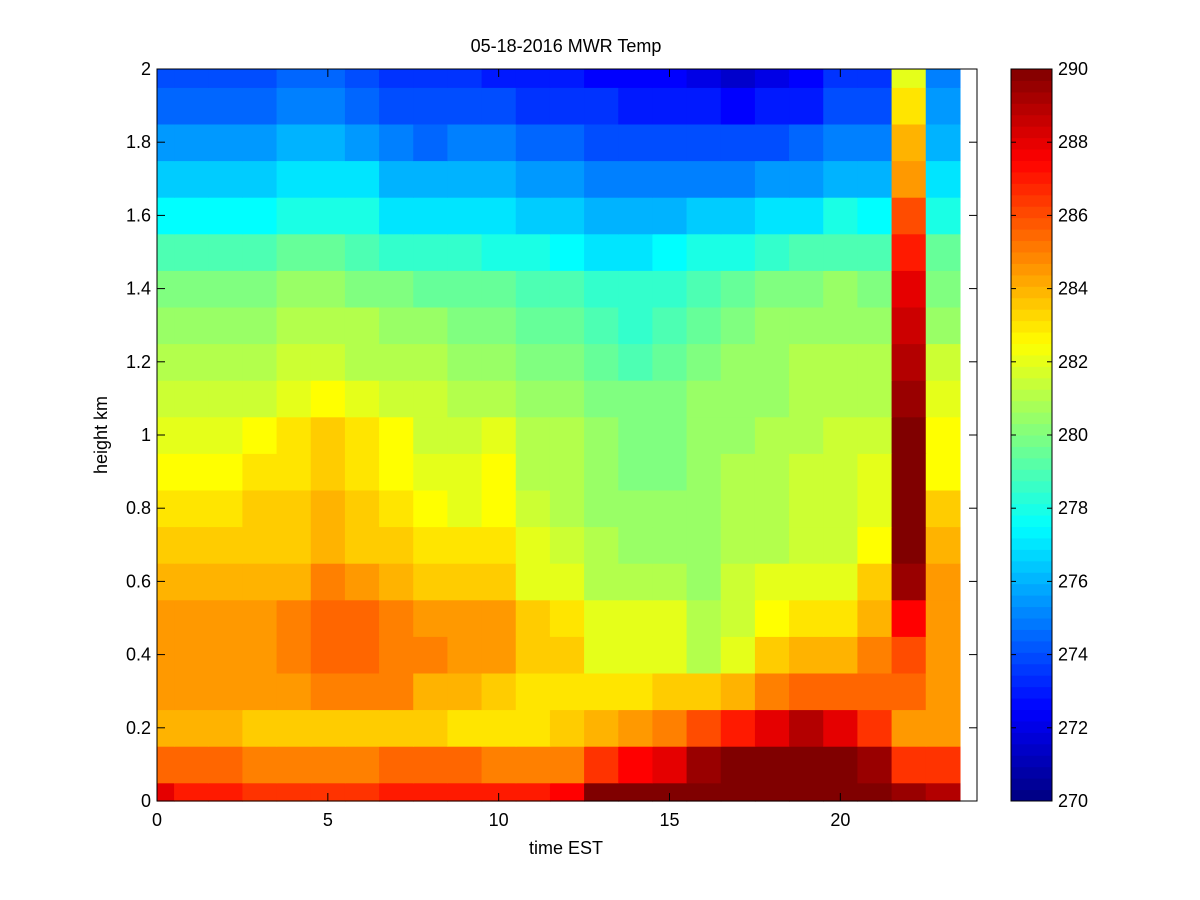  What do you see at coordinates (566, 848) in the screenshot?
I see `x-axis-label: time EST` at bounding box center [566, 848].